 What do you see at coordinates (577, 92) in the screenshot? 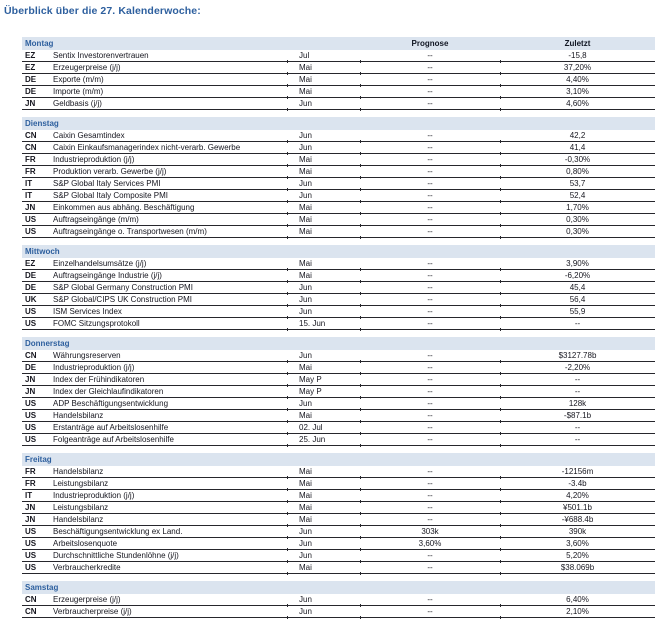
I see `zuletzt-cell: 3,10%` at bounding box center [577, 92].